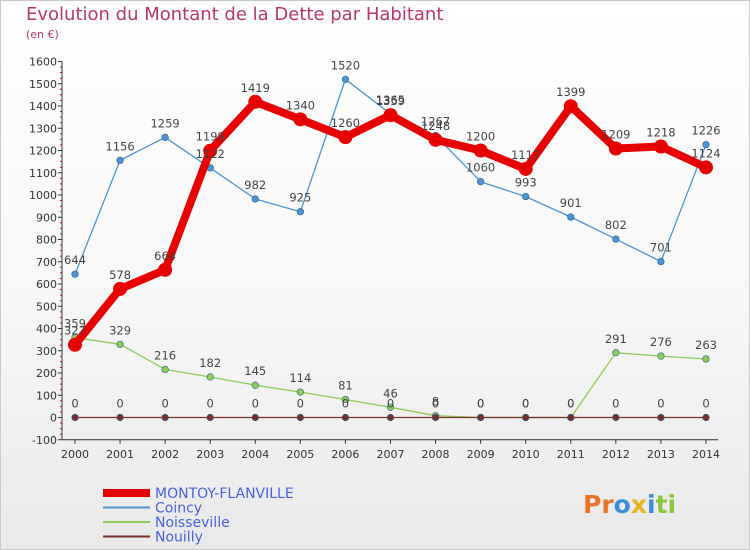  I want to click on y-tick-label: 1500, so click(43, 84).